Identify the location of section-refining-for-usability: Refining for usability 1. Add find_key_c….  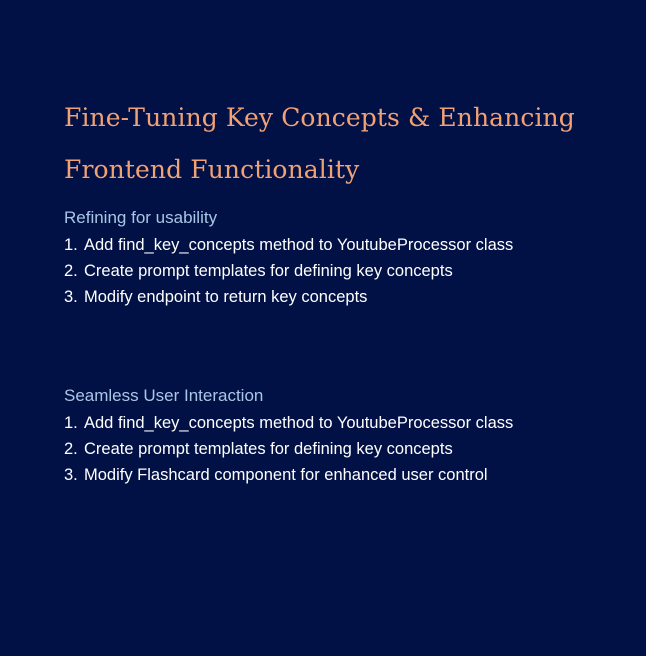
(324, 258).